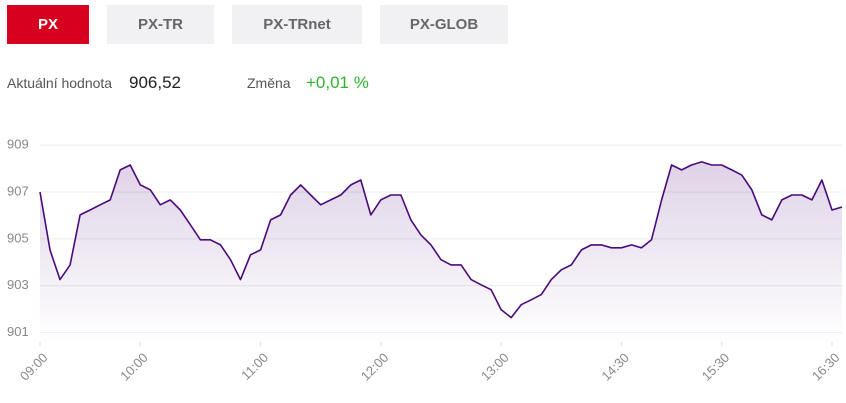 The image size is (846, 403). Describe the element at coordinates (254, 366) in the screenshot. I see `x-tick-label: 11:00` at that location.